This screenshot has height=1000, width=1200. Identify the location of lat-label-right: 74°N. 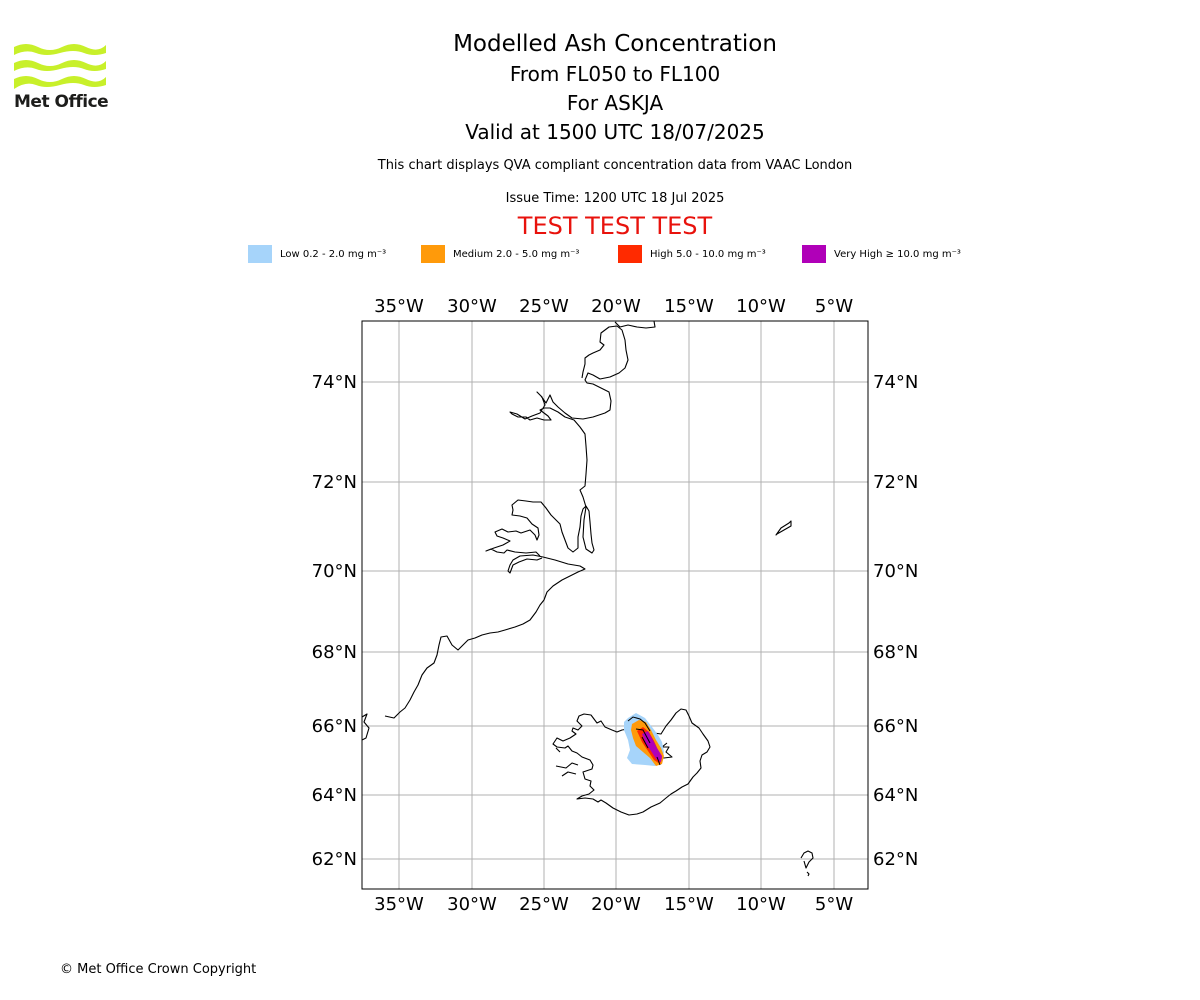
(895, 382).